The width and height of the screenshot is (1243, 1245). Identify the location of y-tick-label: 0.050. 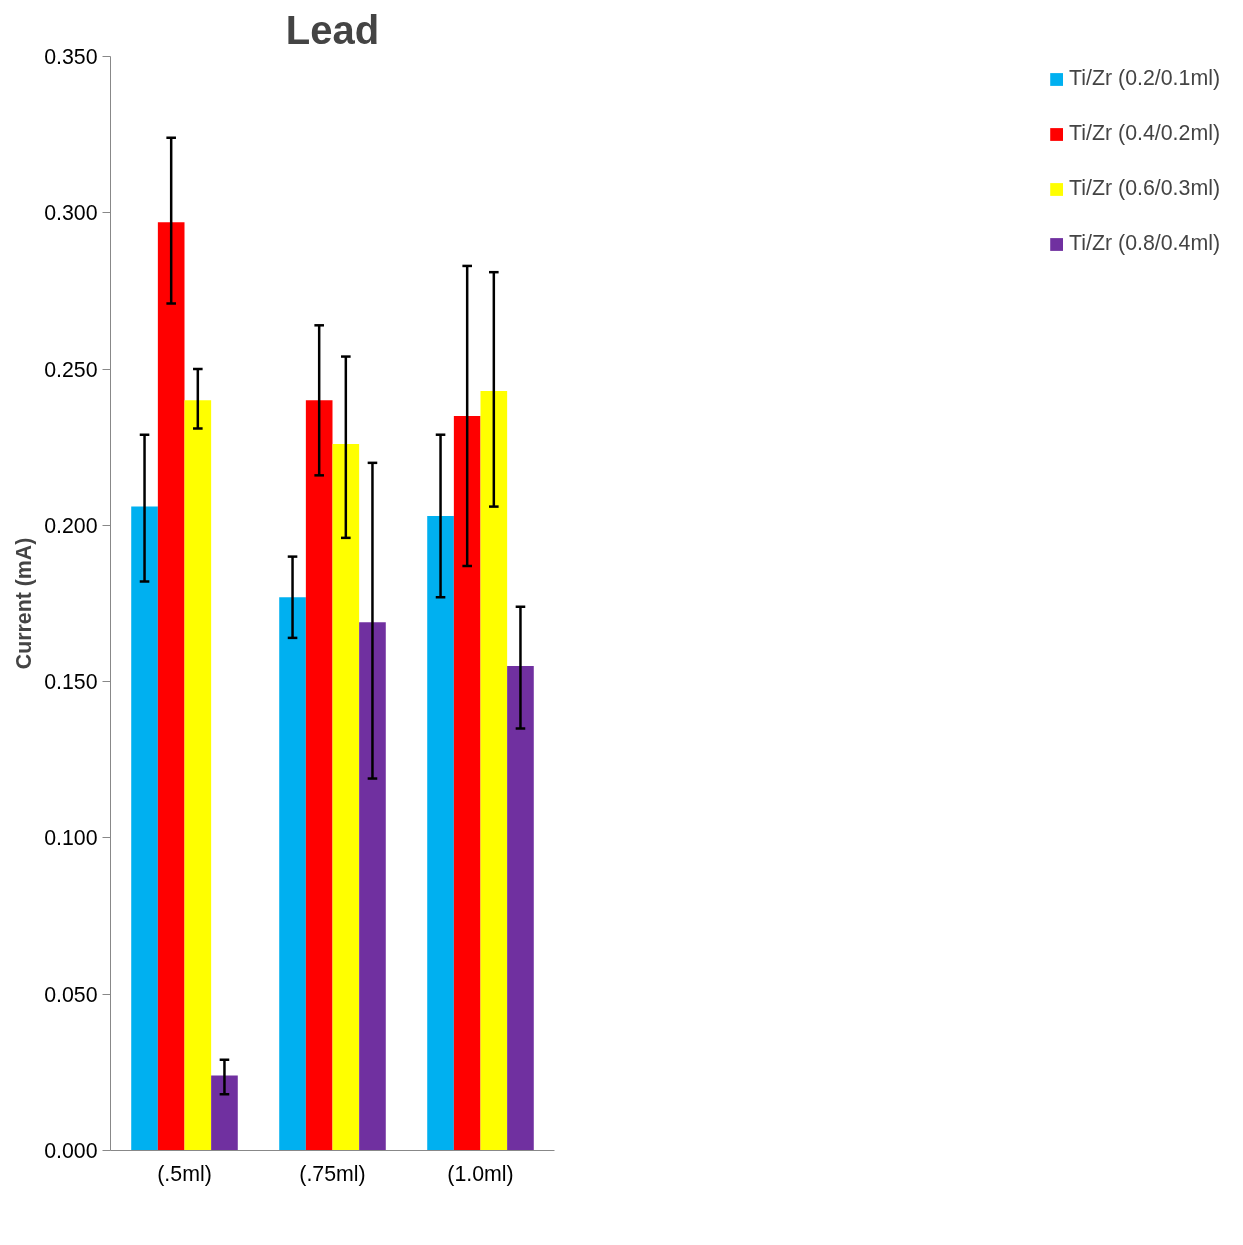
(71, 994).